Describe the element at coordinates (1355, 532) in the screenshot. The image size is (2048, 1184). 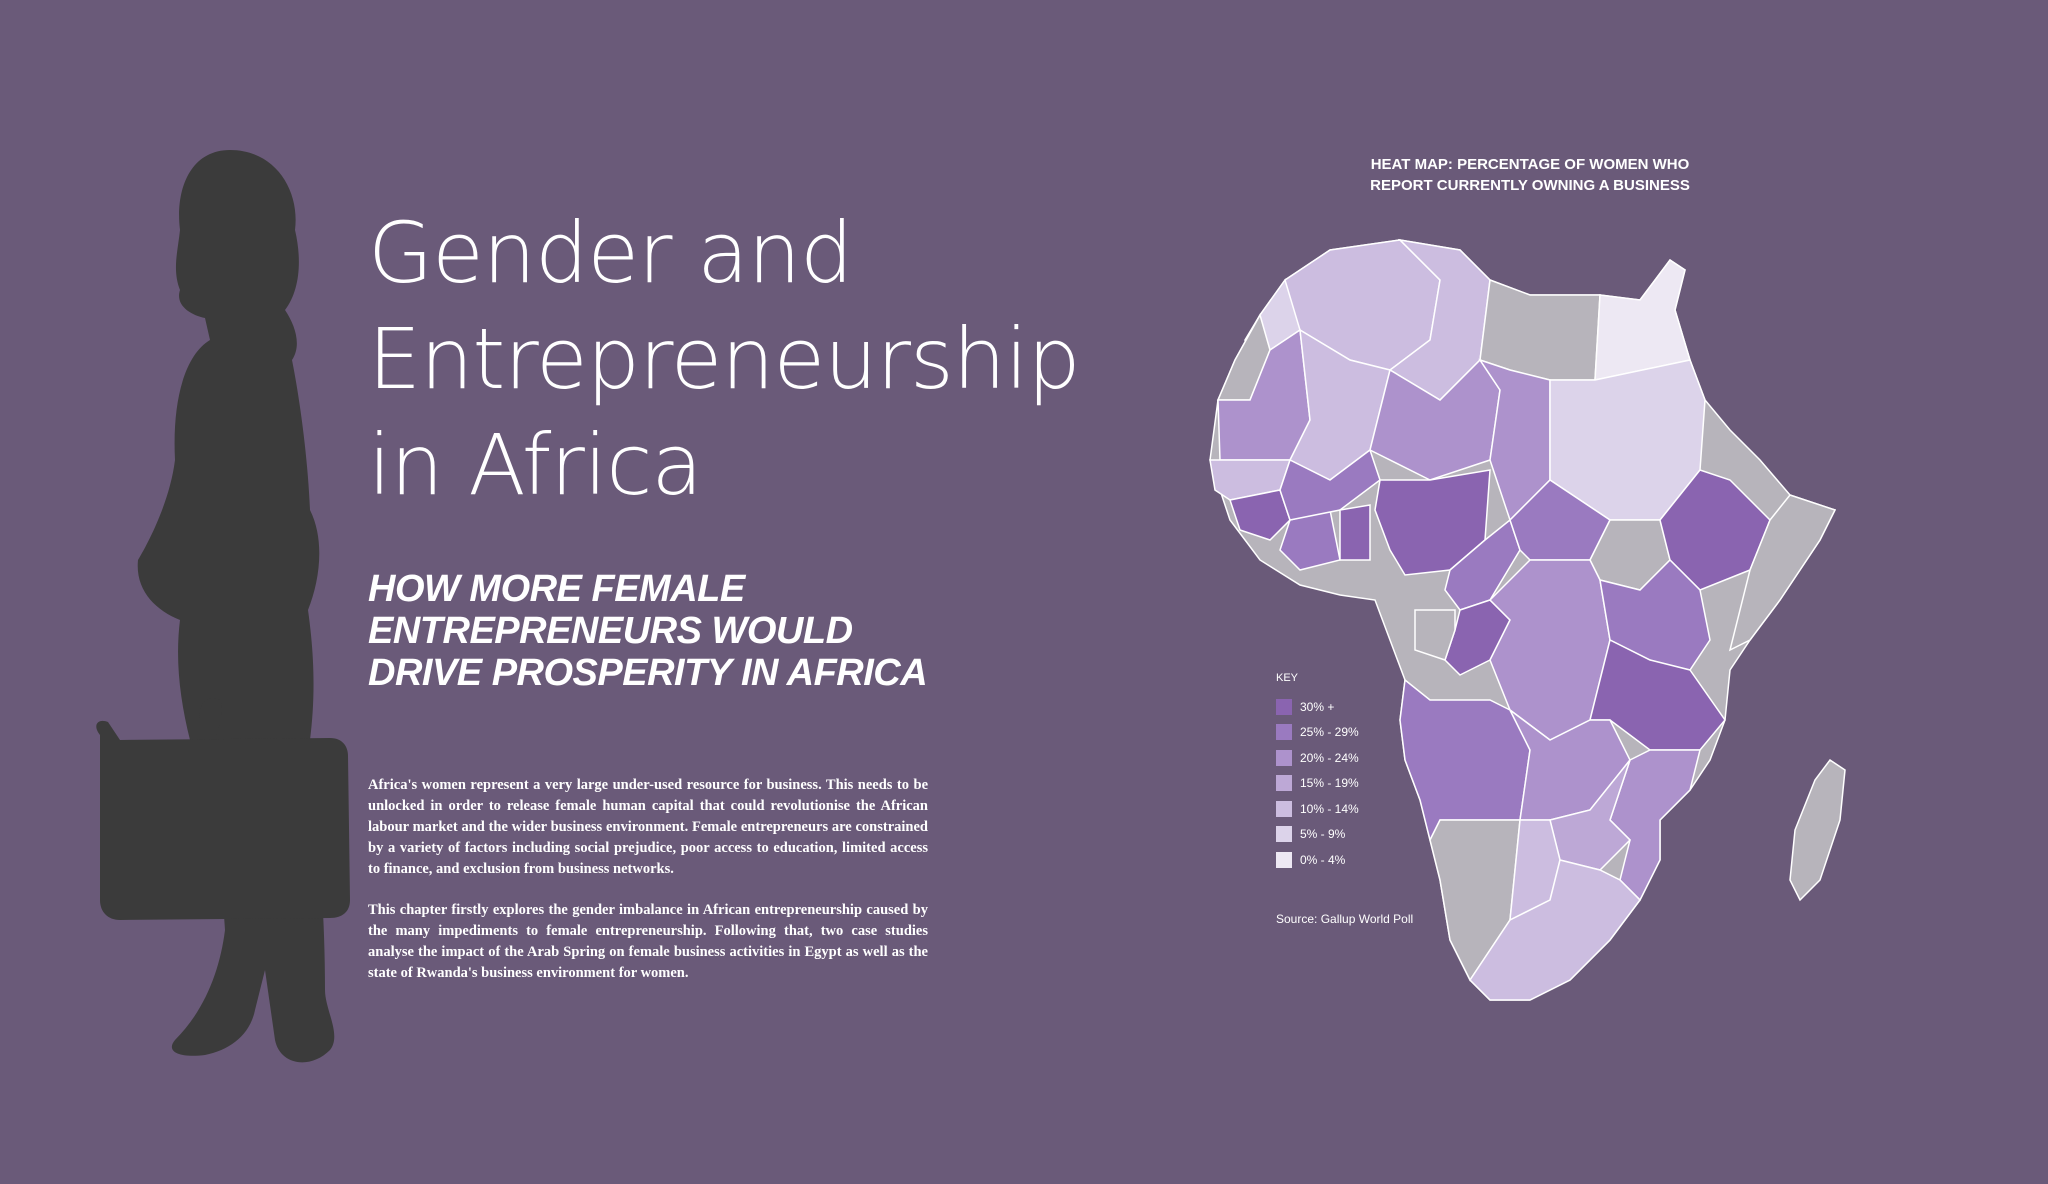
I see `region-ghana` at that location.